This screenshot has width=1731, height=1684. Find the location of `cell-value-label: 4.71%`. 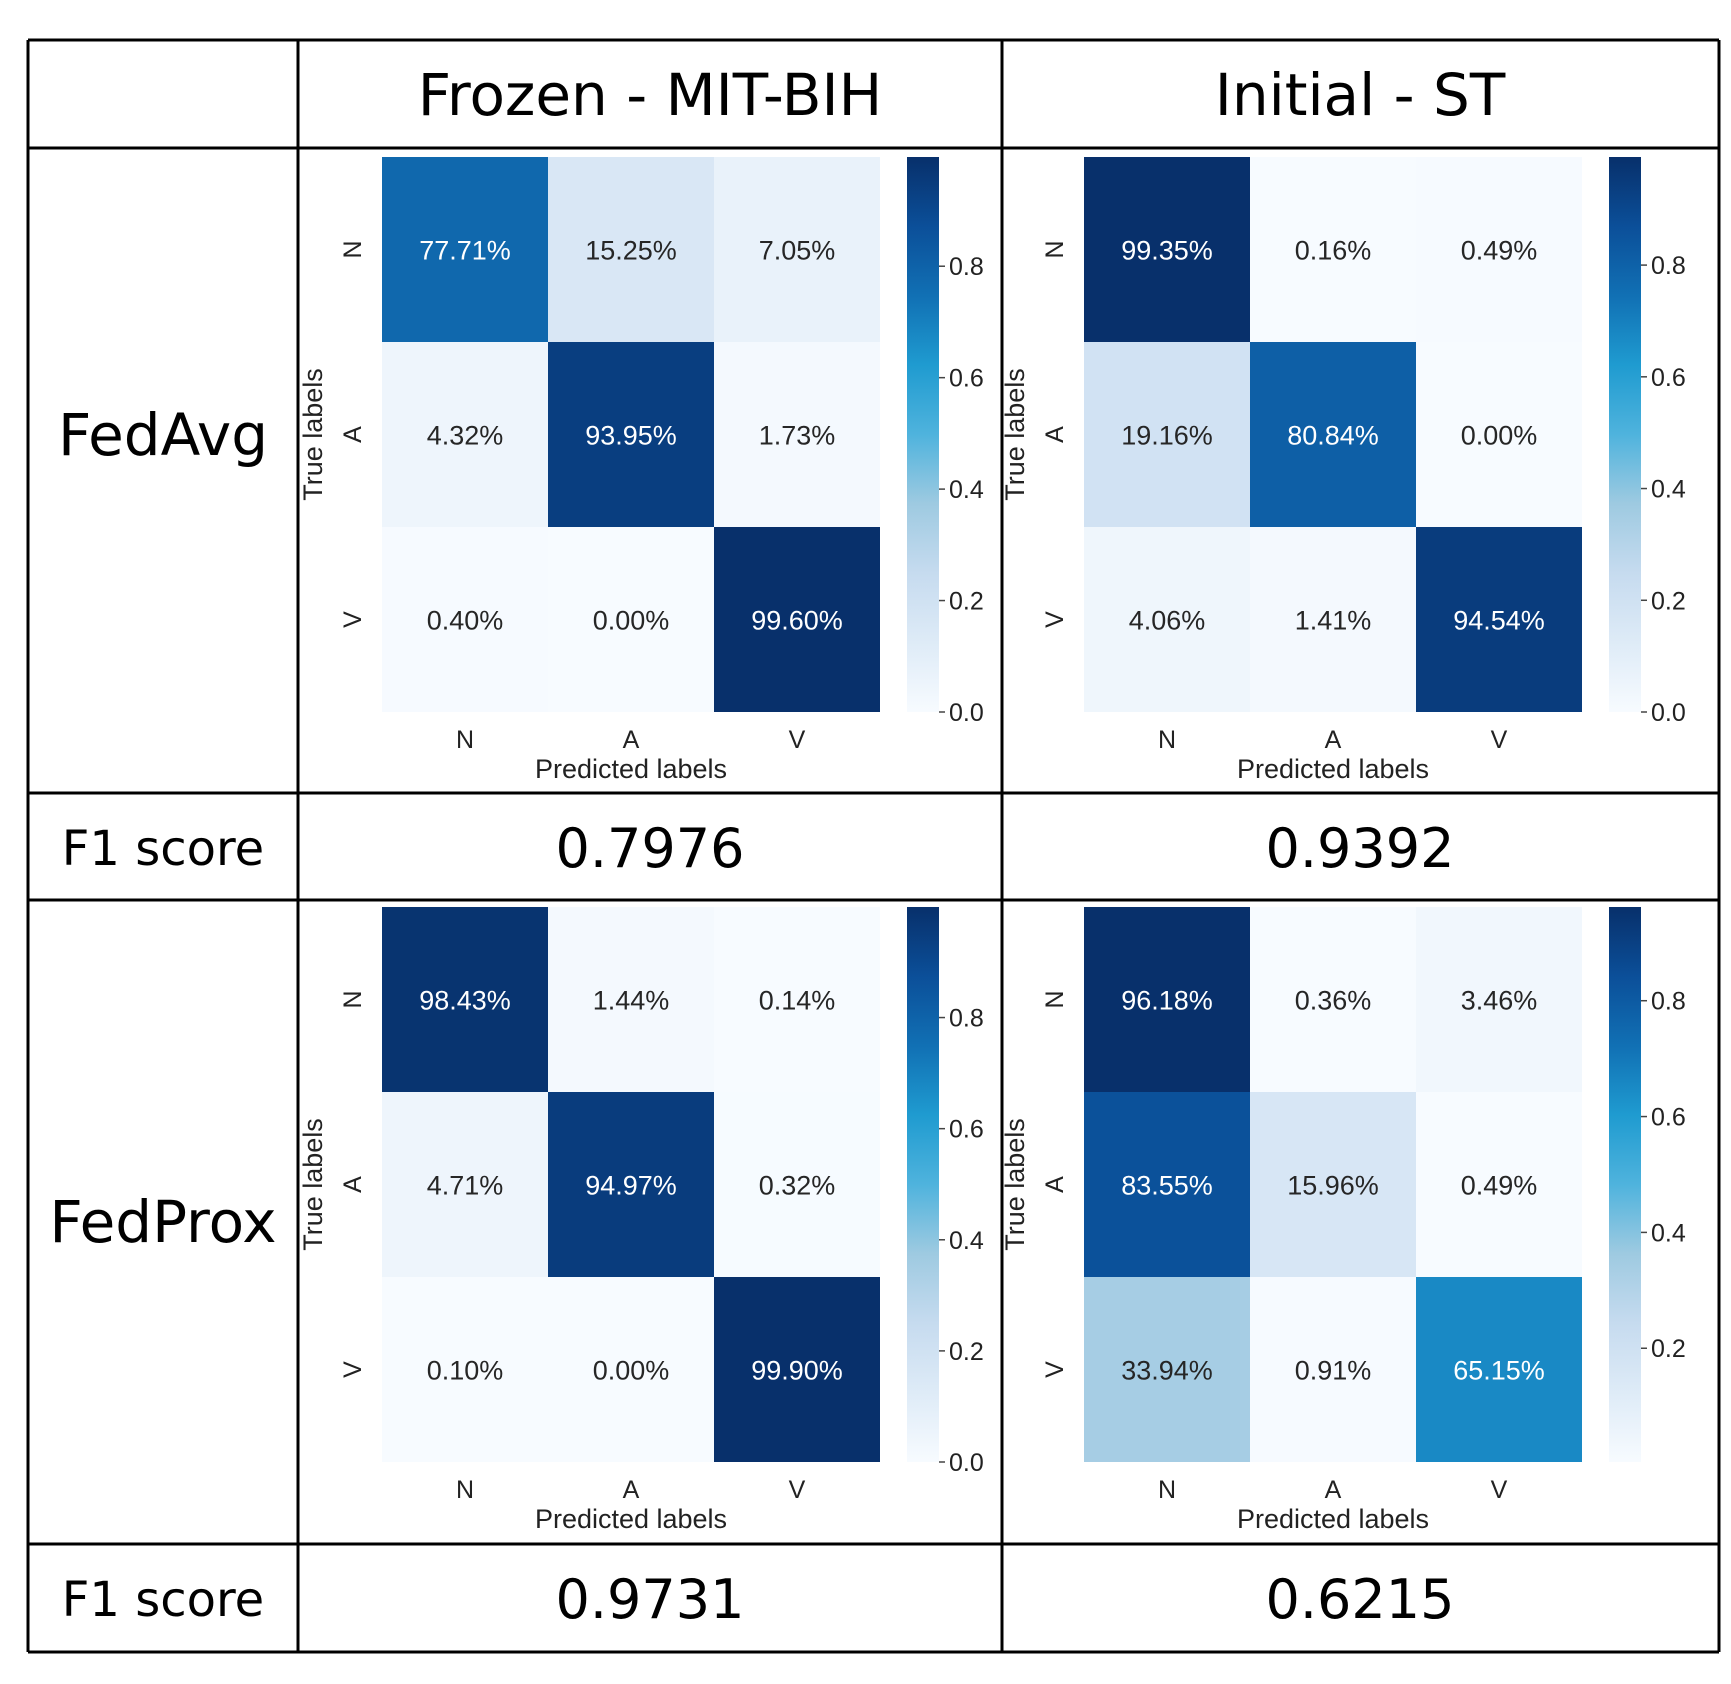

cell-value-label: 4.71% is located at coordinates (465, 1186).